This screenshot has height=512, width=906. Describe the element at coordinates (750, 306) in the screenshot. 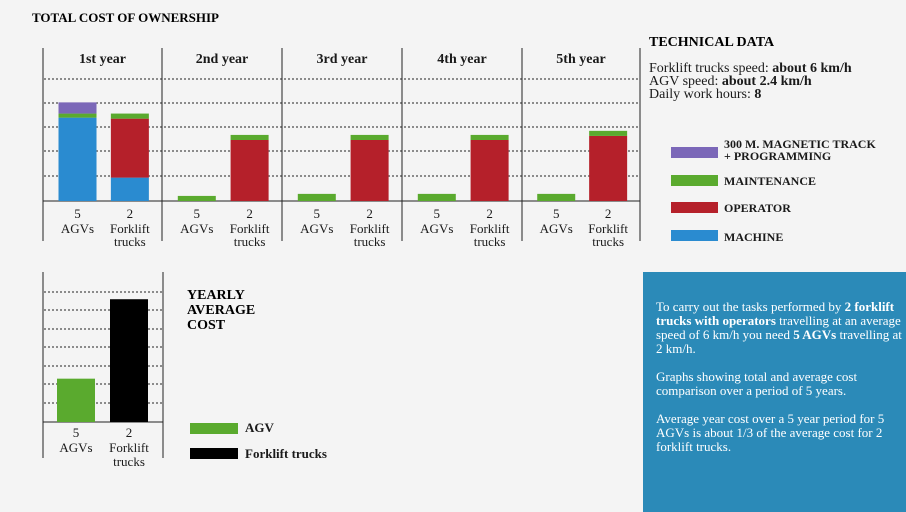

I see `info-p1-part-a: To carry out the tasks performed by` at that location.